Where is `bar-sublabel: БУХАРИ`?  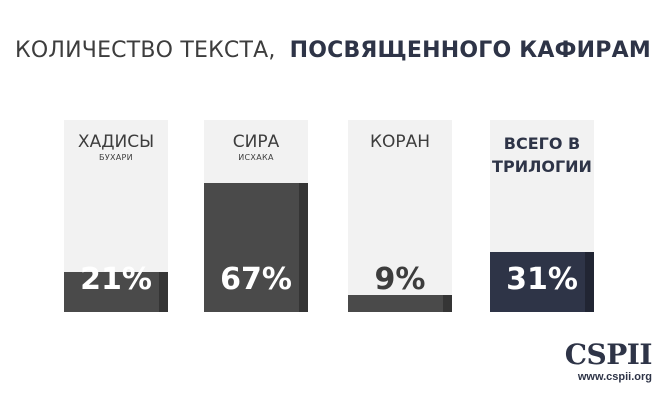 bar-sublabel: БУХАРИ is located at coordinates (116, 157).